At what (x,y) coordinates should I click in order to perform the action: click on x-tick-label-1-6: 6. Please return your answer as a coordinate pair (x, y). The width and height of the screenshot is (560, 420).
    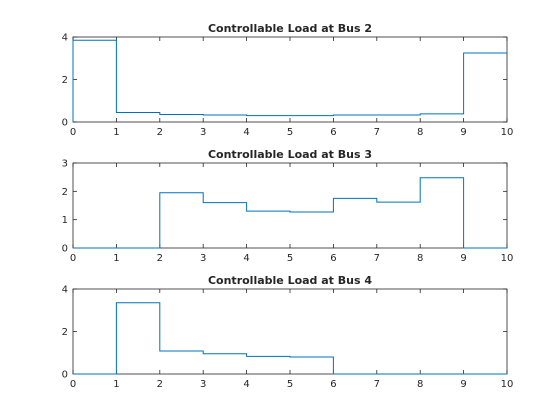
    Looking at the image, I should click on (333, 132).